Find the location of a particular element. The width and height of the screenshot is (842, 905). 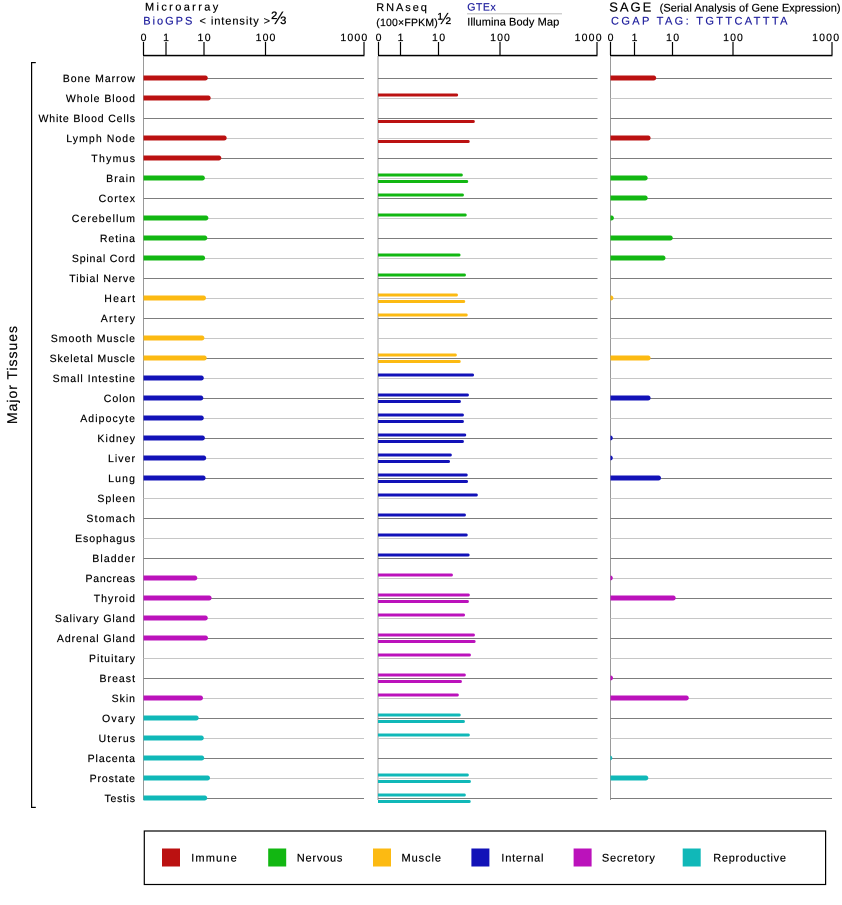

svg-text: Testis is located at coordinates (120, 799).